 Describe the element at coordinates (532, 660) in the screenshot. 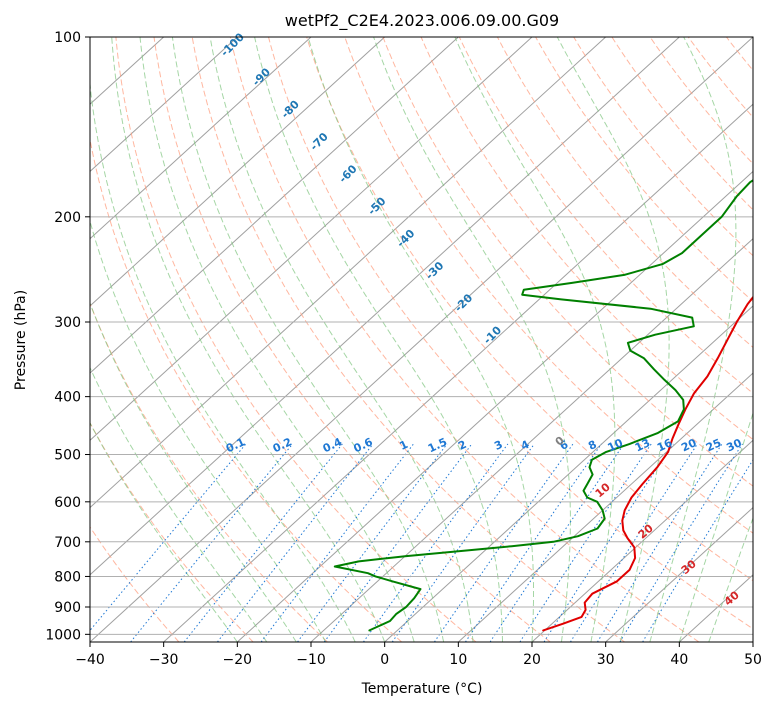

I see `x-tick-label: 20` at that location.